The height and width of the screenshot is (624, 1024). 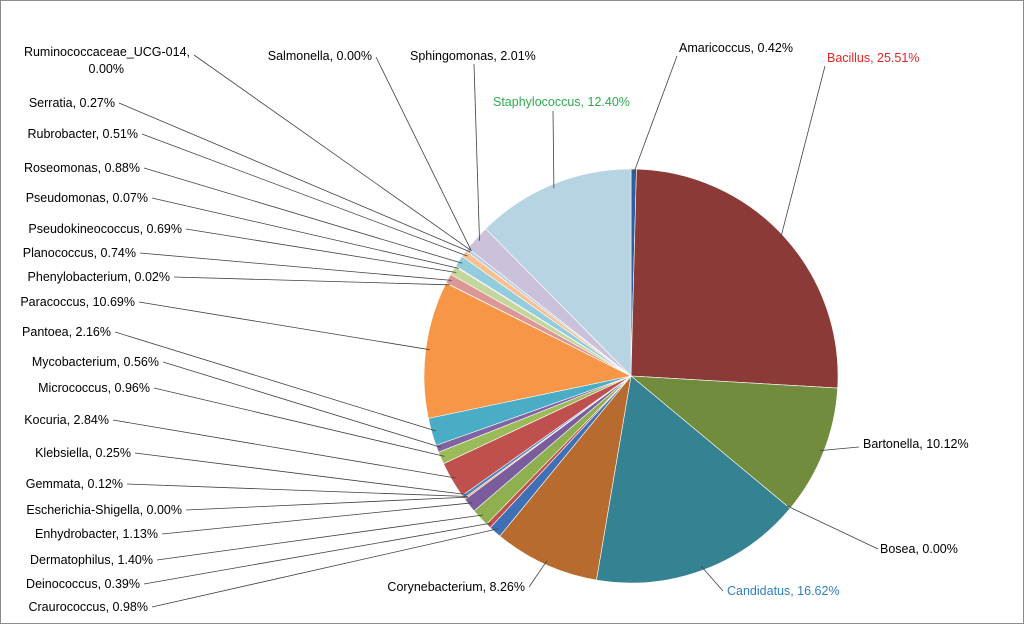 I want to click on slice-label-bartonella: Bartonella, 10.12%, so click(x=916, y=444).